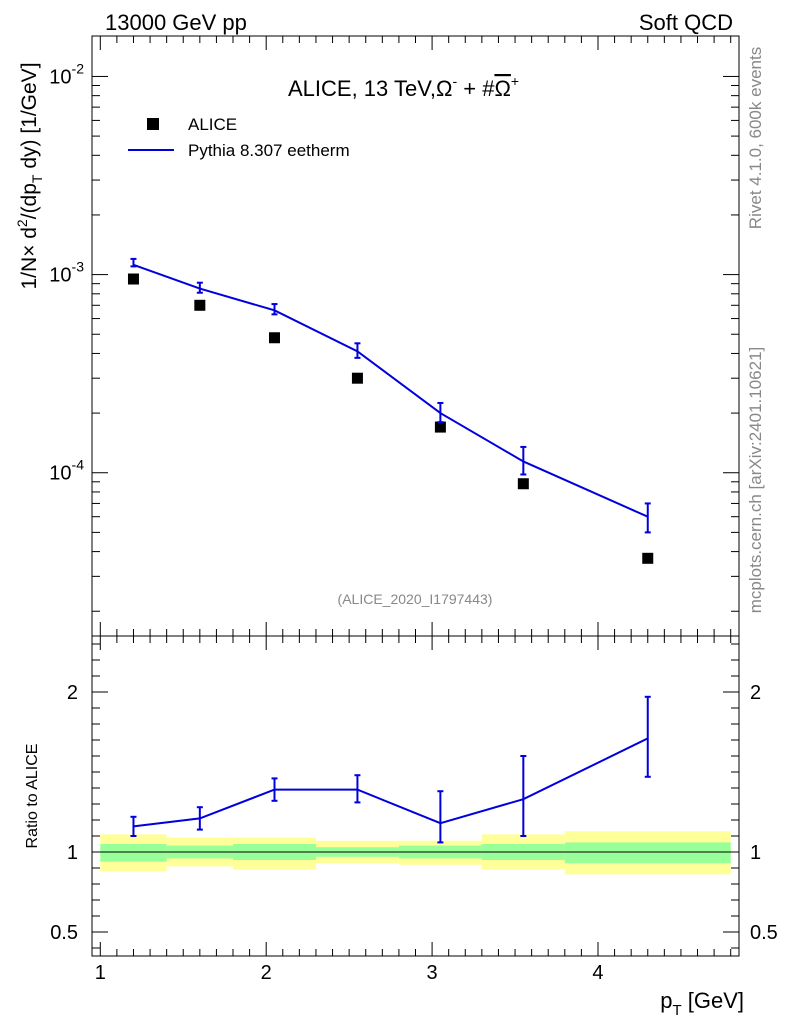  I want to click on ratio-y-tick-label-right: 0.5, so click(764, 933).